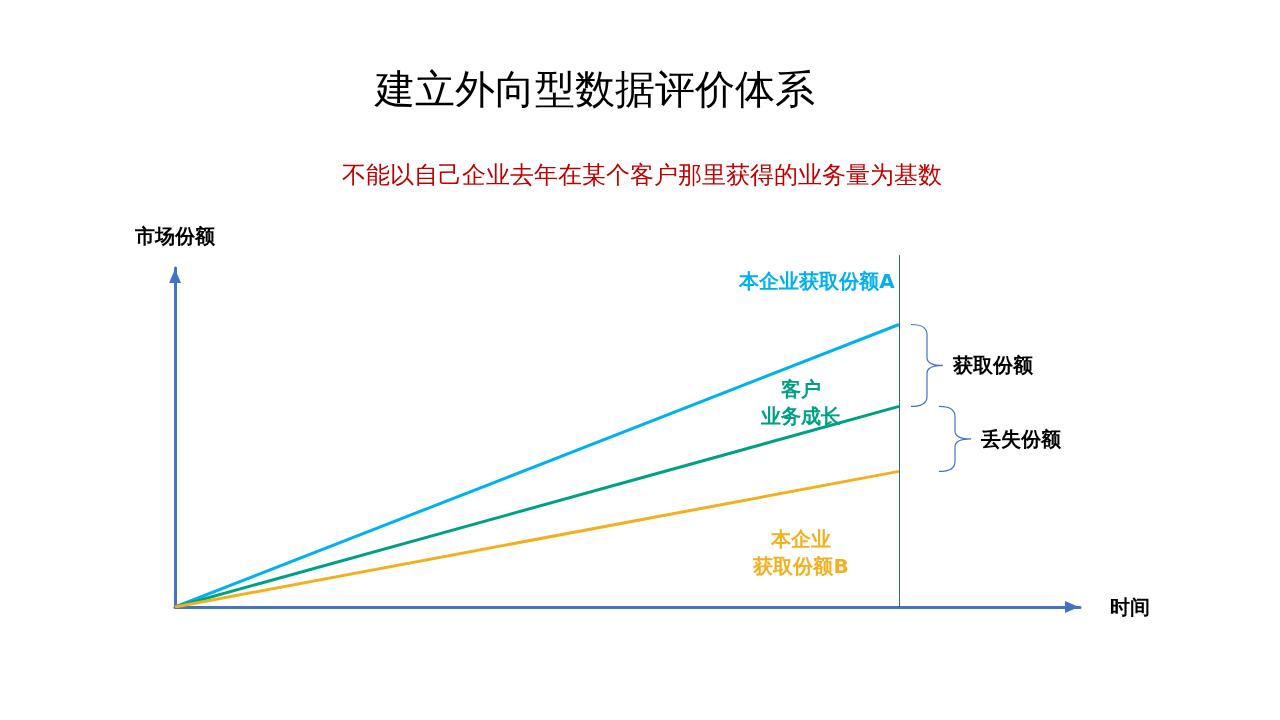 This screenshot has width=1280, height=720. I want to click on chart-title: 建立外向型数据评价体系, so click(594, 89).